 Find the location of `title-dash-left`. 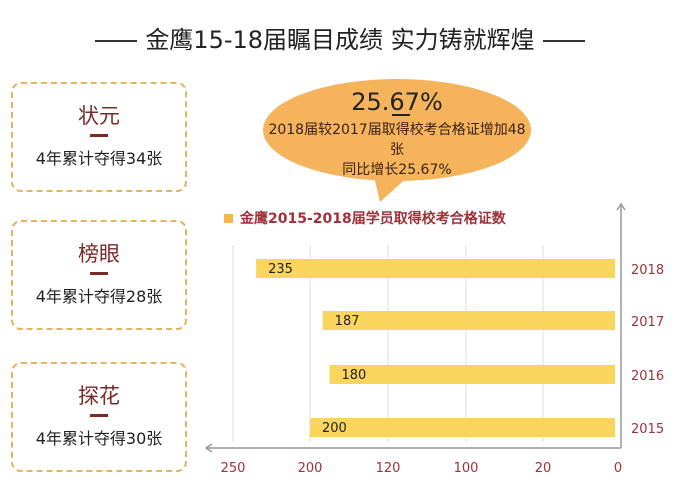

title-dash-left is located at coordinates (116, 41).